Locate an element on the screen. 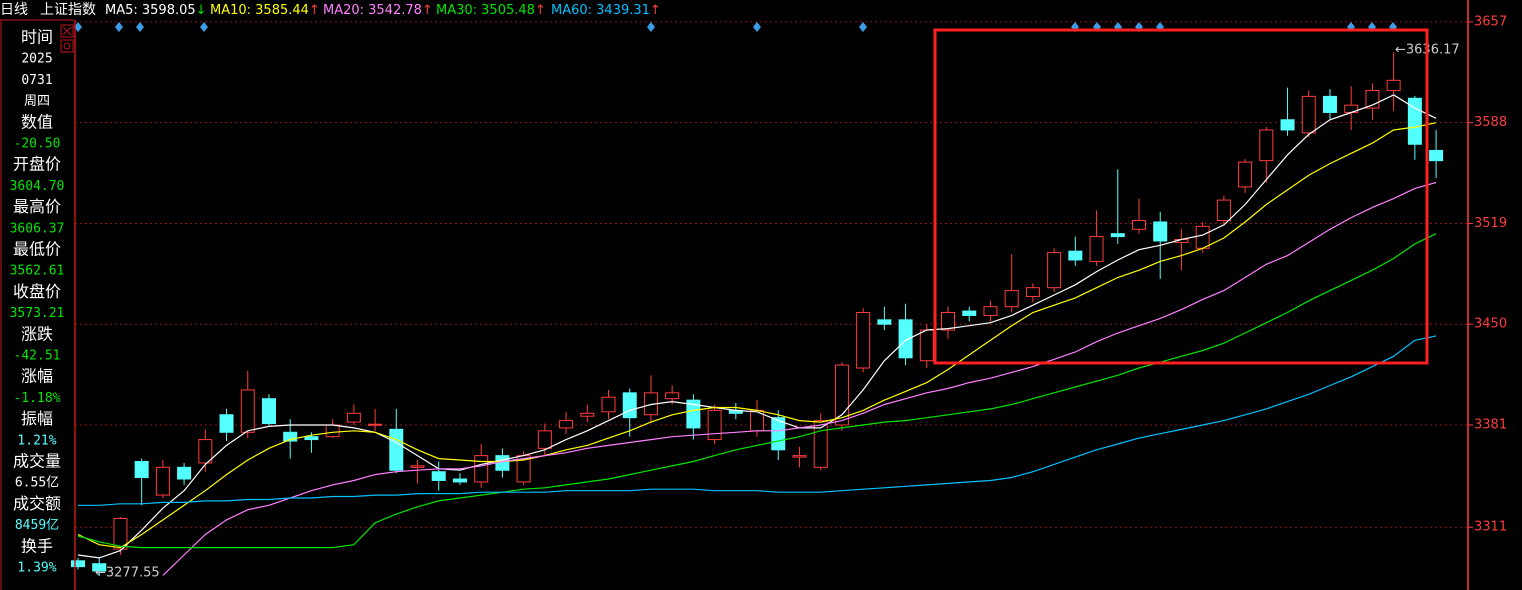 The width and height of the screenshot is (1522, 590). settings-icon-gear is located at coordinates (67, 46).